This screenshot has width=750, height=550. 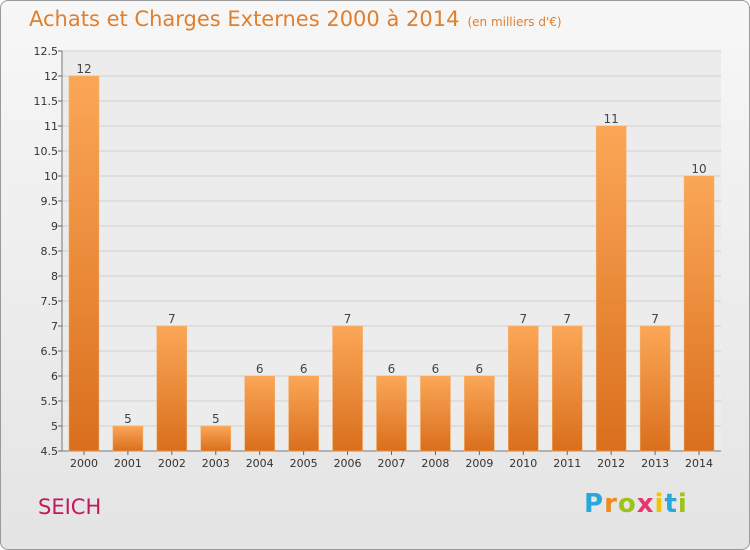 What do you see at coordinates (699, 463) in the screenshot?
I see `x-tick-label: 2014` at bounding box center [699, 463].